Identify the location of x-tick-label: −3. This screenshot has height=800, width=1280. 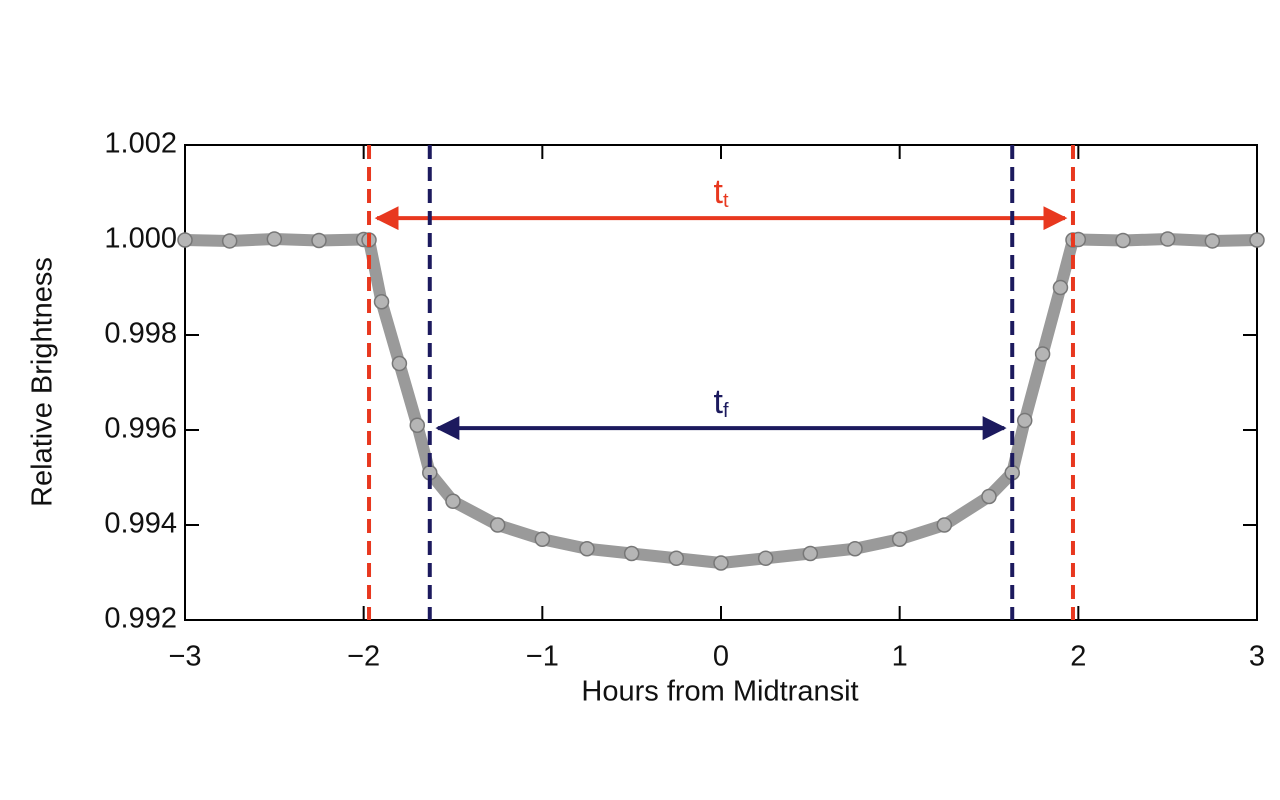
(184, 657).